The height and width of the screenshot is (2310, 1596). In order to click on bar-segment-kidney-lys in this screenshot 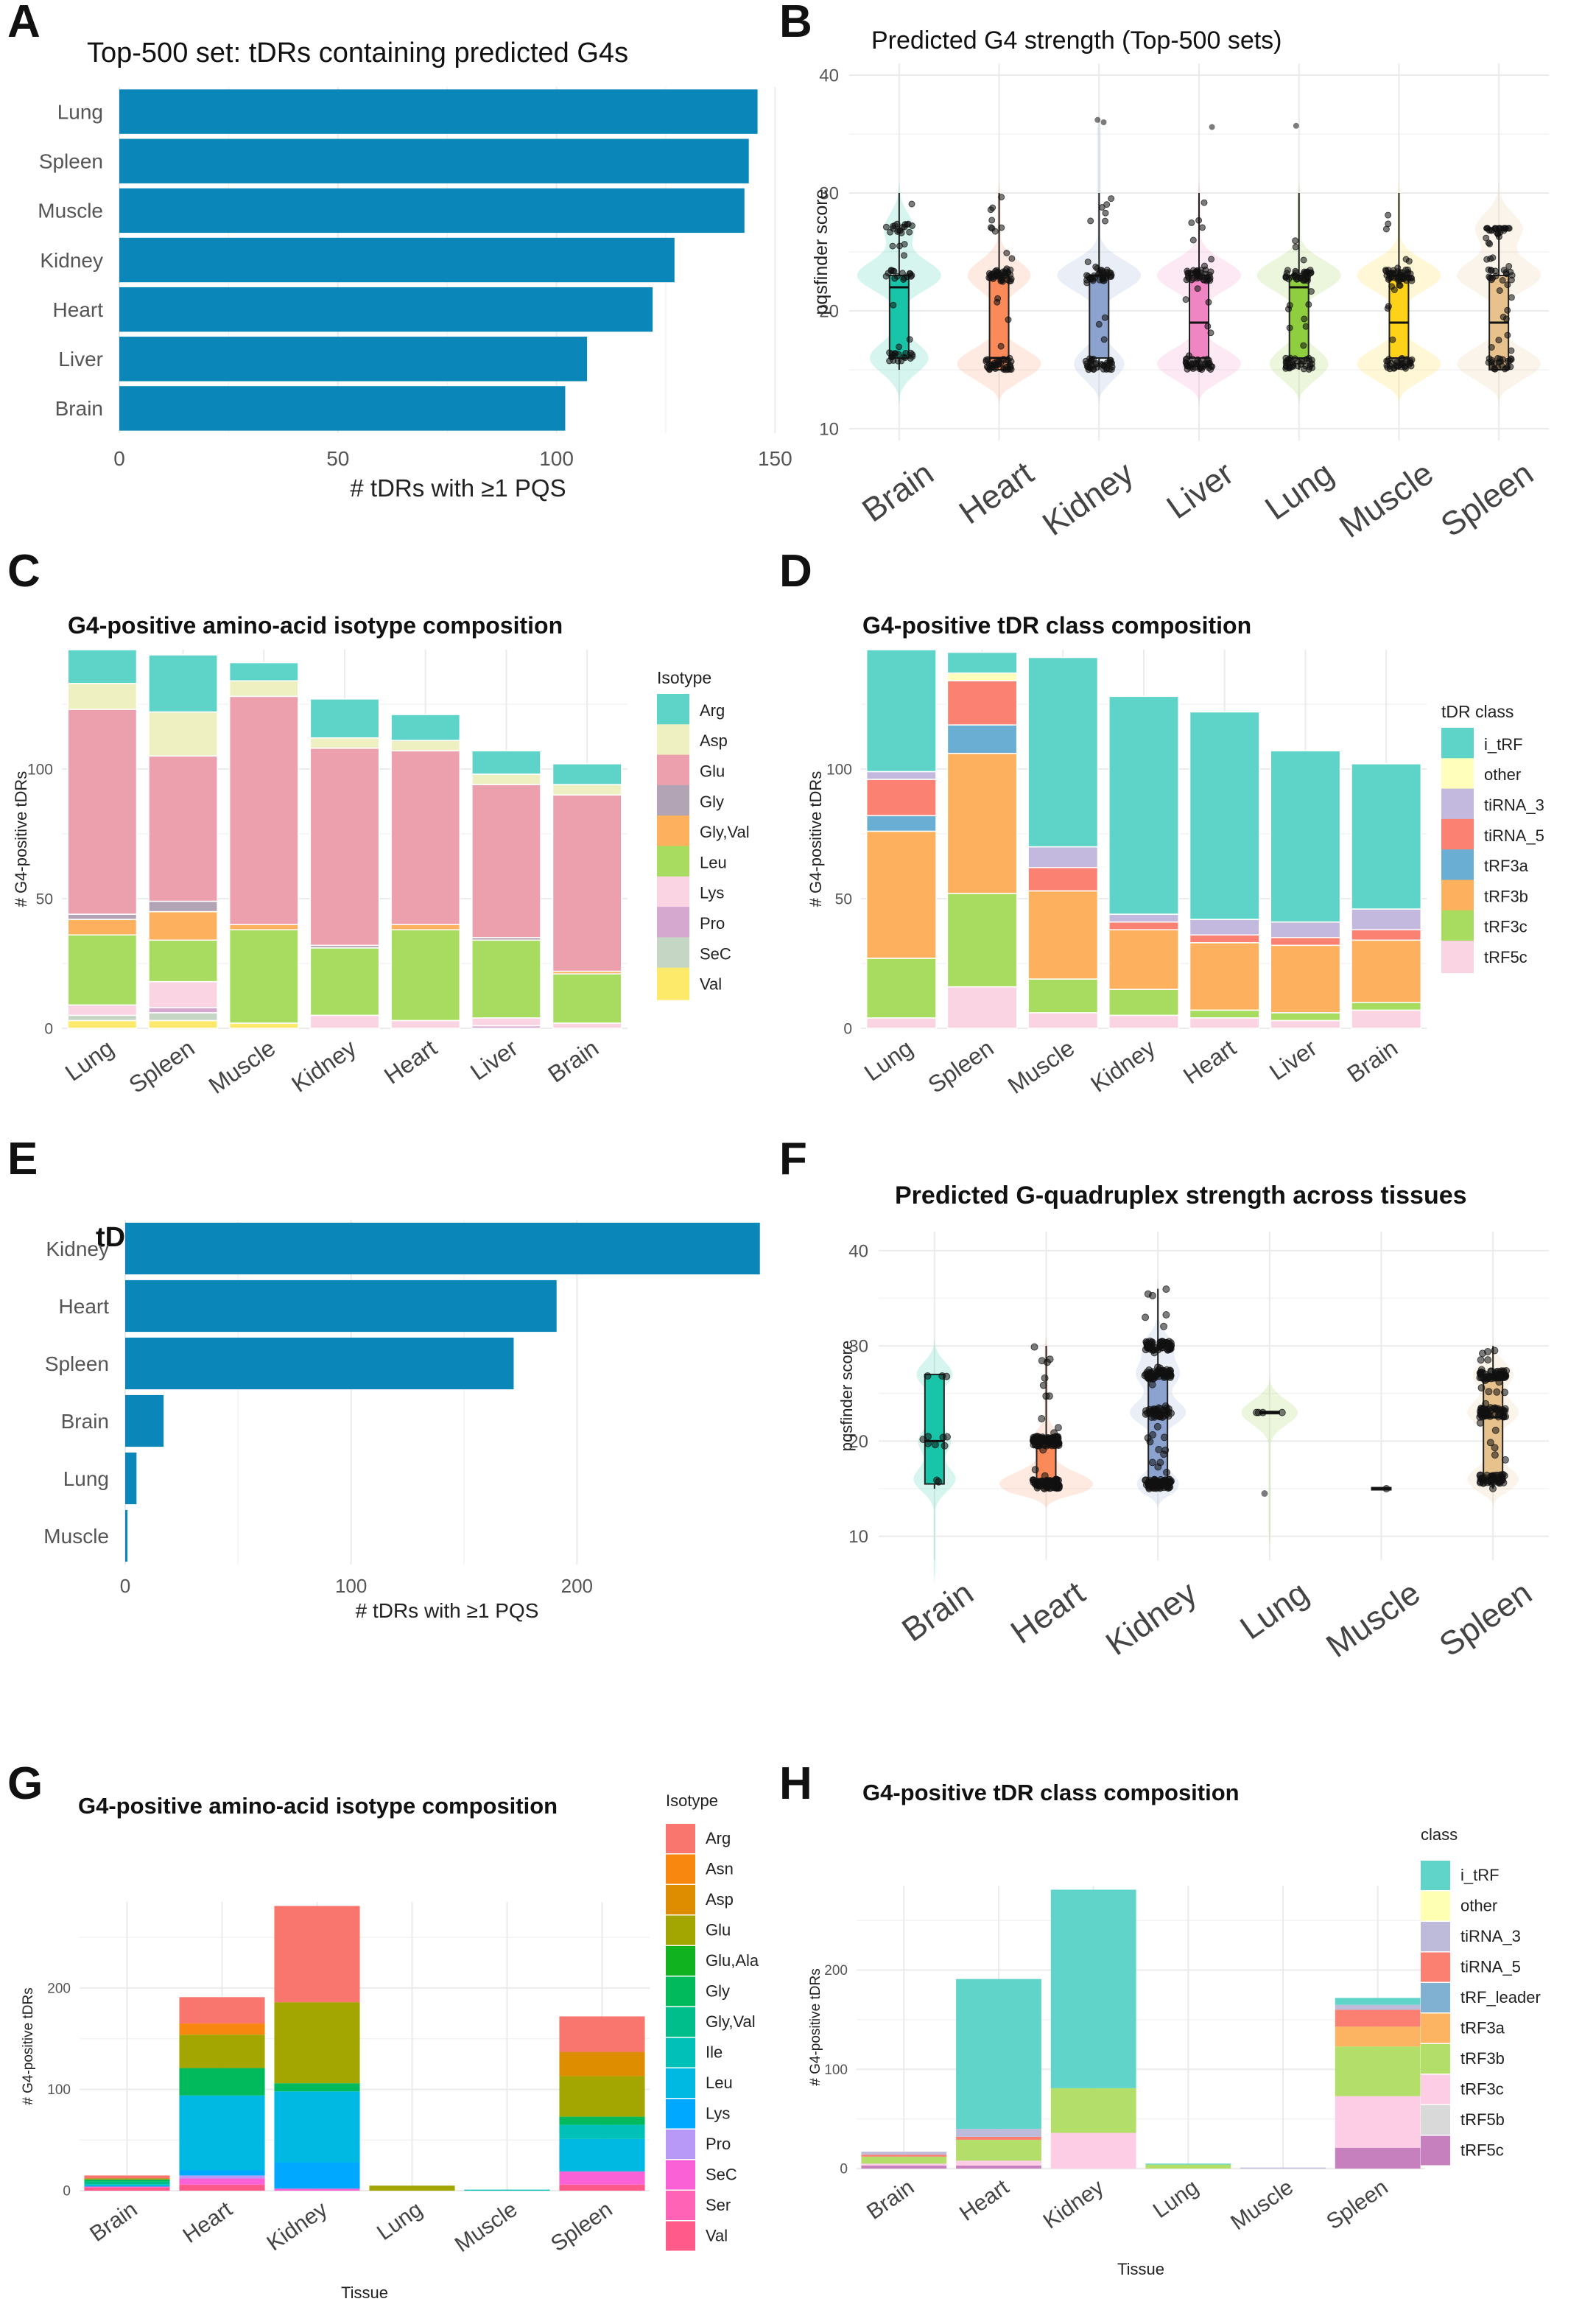, I will do `click(317, 2175)`.